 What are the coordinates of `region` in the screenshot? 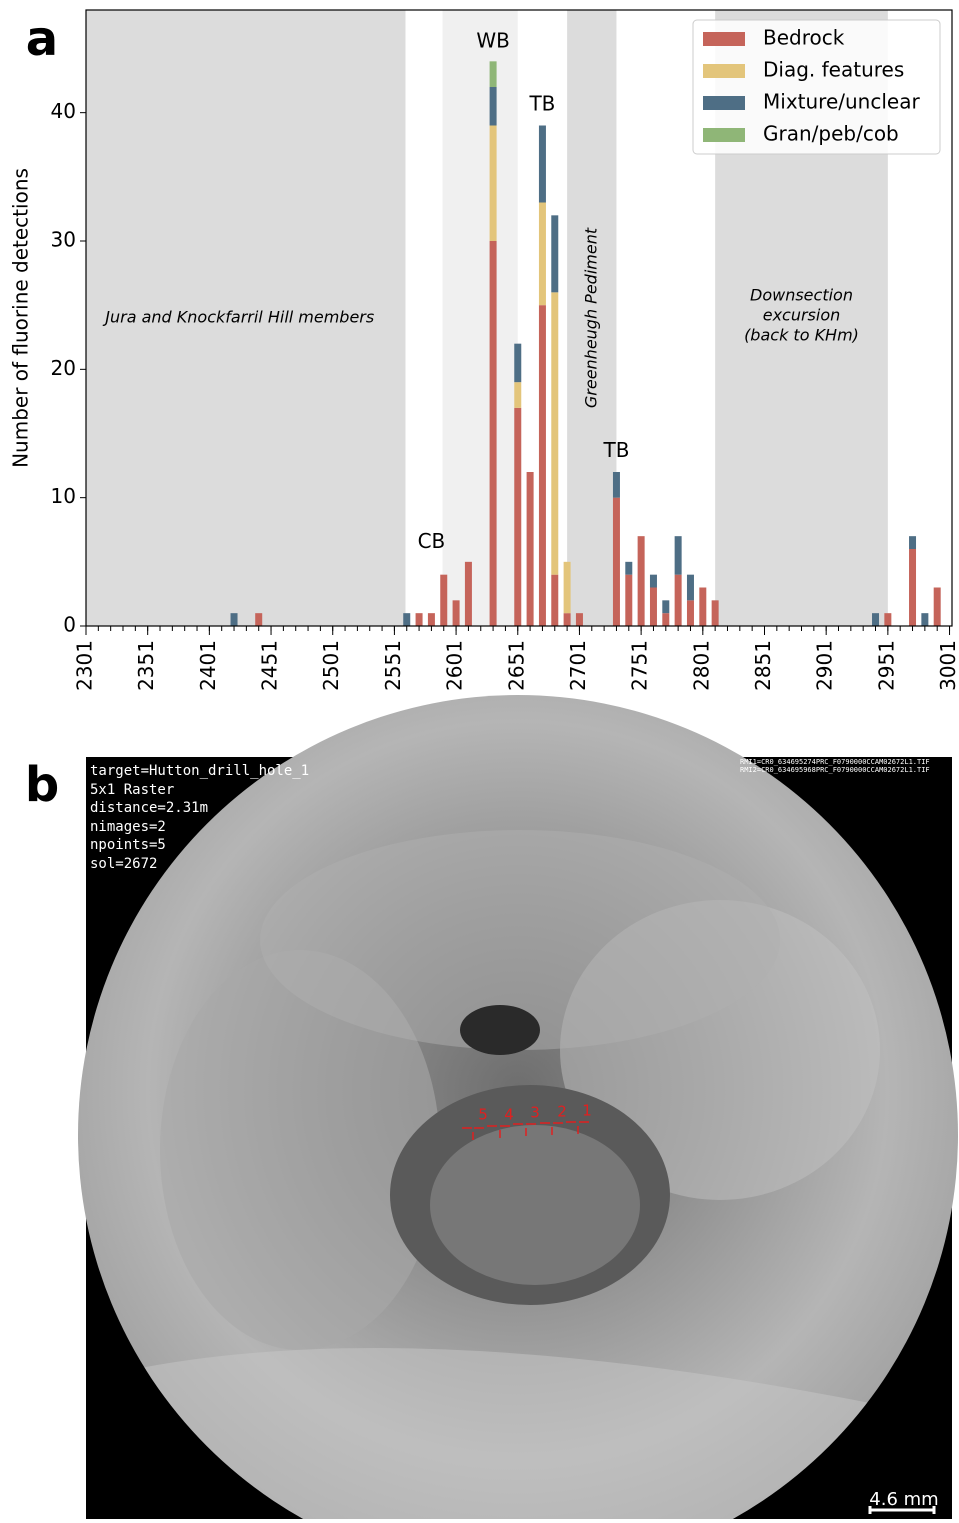 It's located at (480, 318).